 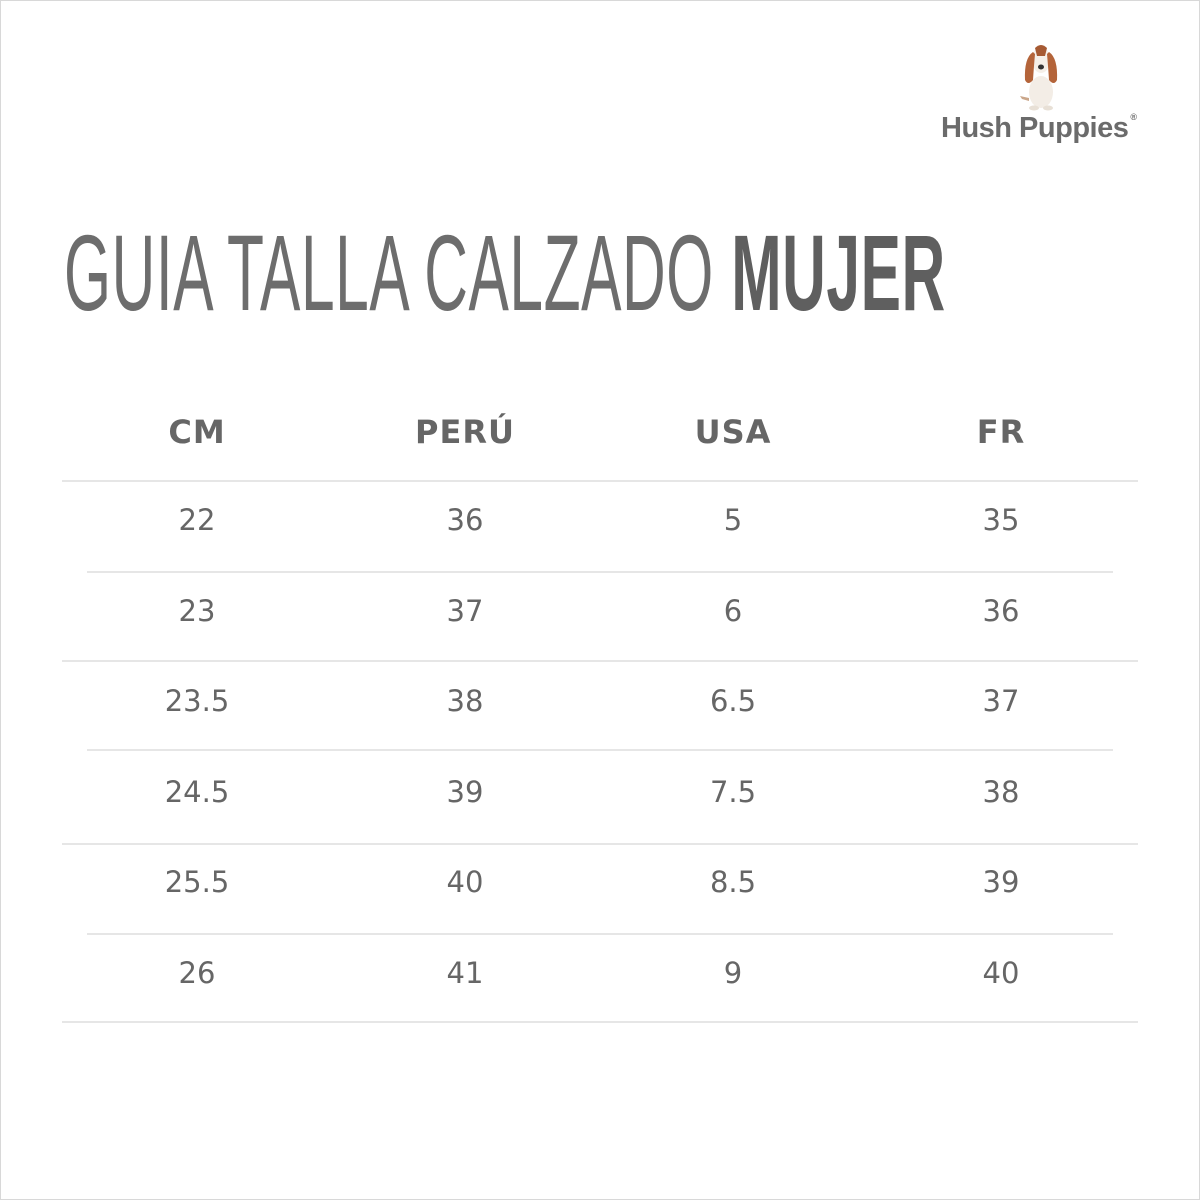 I want to click on table-cell-fr: 39, so click(x=1001, y=882).